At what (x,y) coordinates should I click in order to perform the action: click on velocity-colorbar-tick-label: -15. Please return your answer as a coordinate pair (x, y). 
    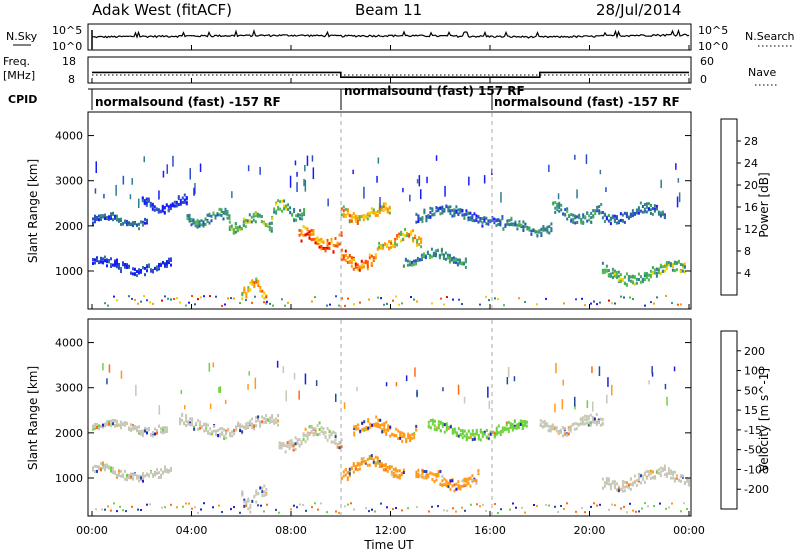
    Looking at the image, I should click on (753, 430).